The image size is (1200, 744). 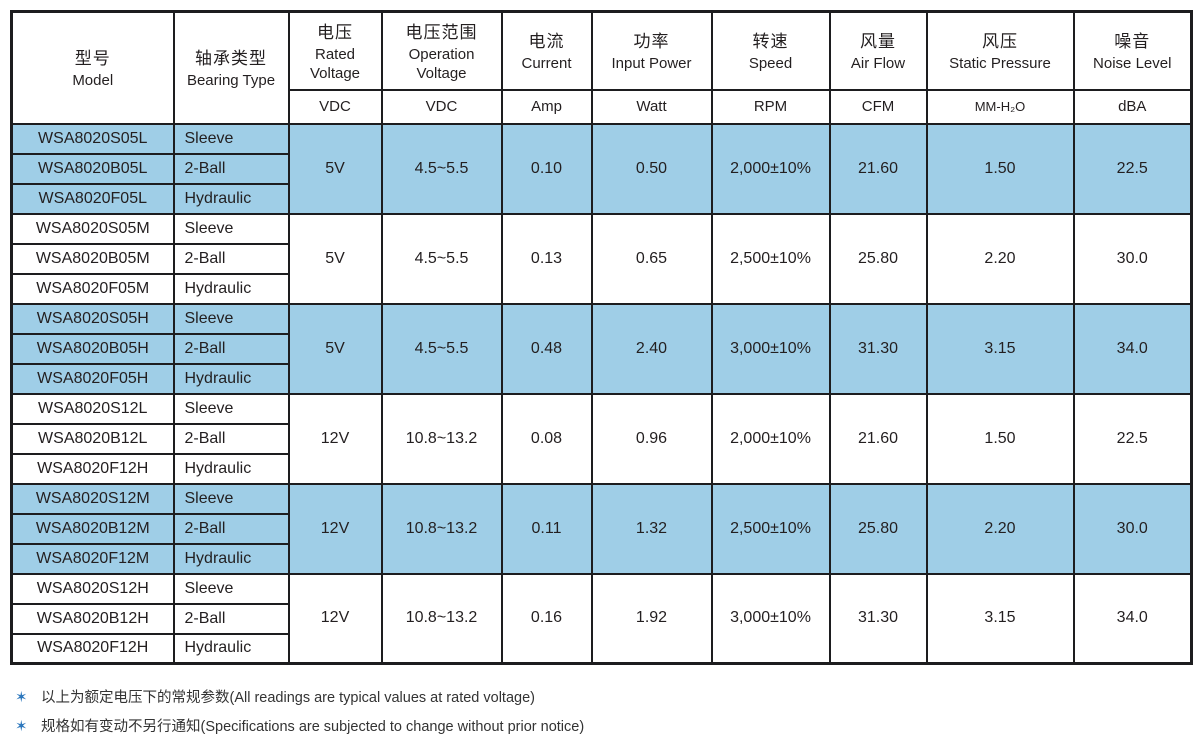 What do you see at coordinates (92, 529) in the screenshot?
I see `model-cell: WSA8020B12M` at bounding box center [92, 529].